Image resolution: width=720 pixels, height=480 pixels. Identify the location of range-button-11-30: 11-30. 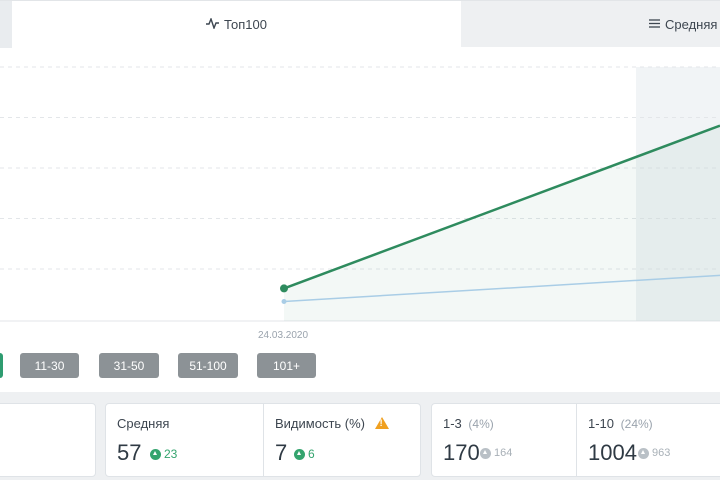
(49, 365).